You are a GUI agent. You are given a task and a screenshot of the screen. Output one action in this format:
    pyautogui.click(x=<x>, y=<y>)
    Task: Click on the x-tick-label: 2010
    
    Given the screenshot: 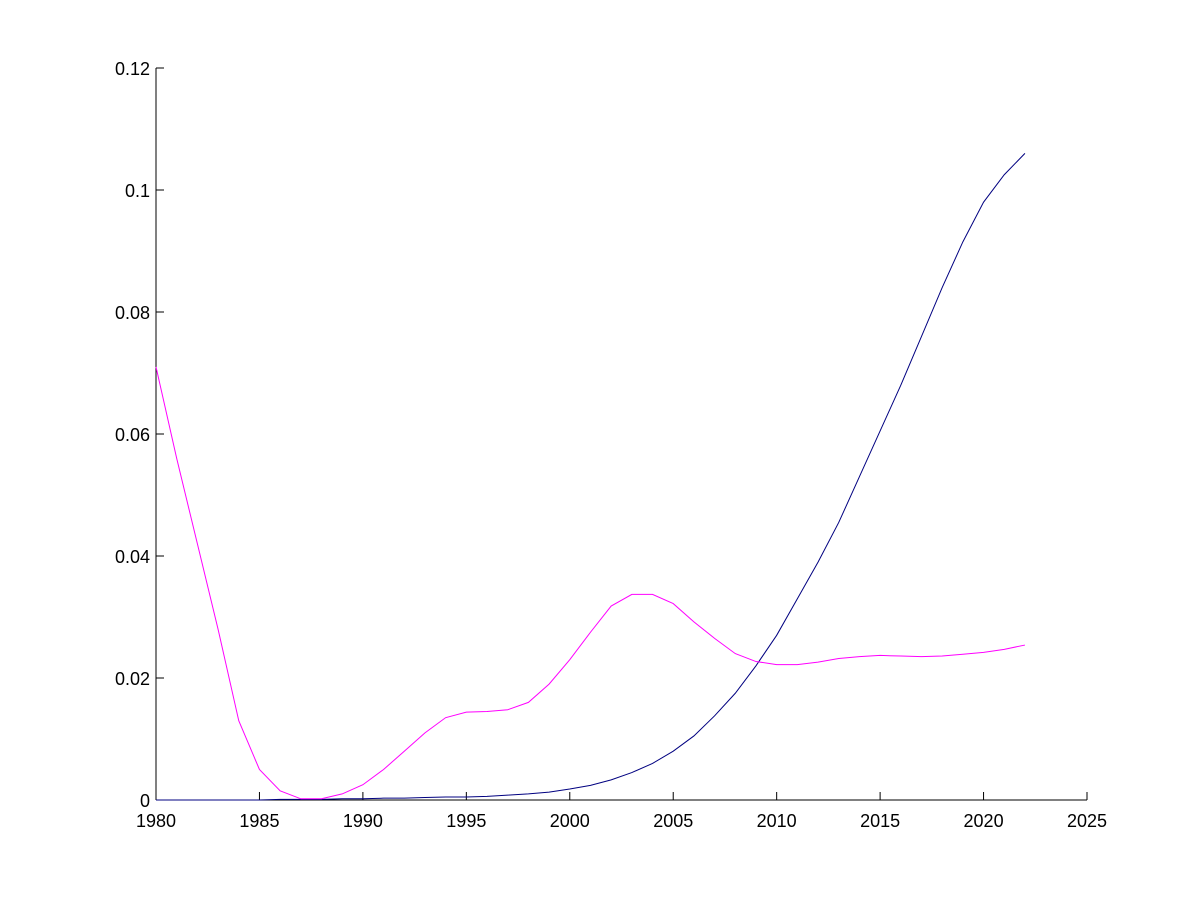 What is the action you would take?
    pyautogui.click(x=777, y=821)
    